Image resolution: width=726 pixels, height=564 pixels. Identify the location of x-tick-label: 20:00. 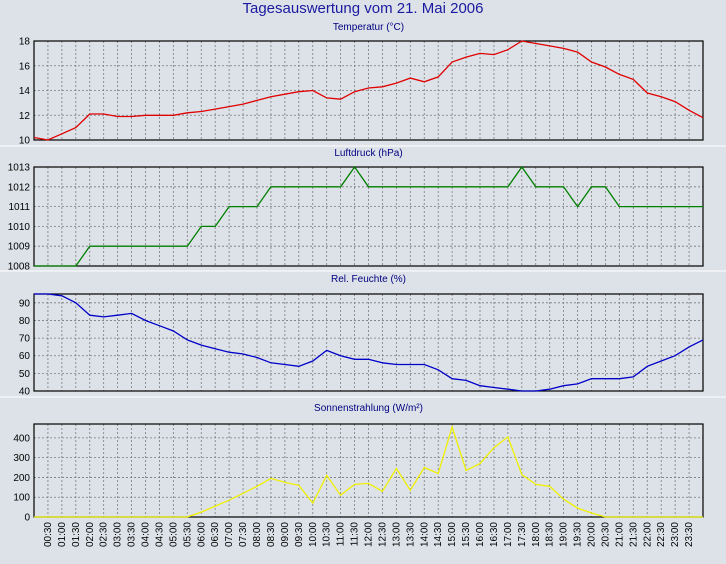
(592, 534).